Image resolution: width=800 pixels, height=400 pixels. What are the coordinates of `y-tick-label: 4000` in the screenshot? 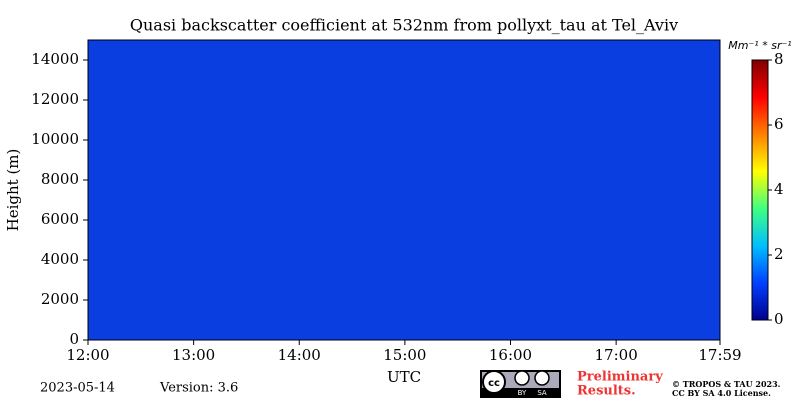 It's located at (60, 259).